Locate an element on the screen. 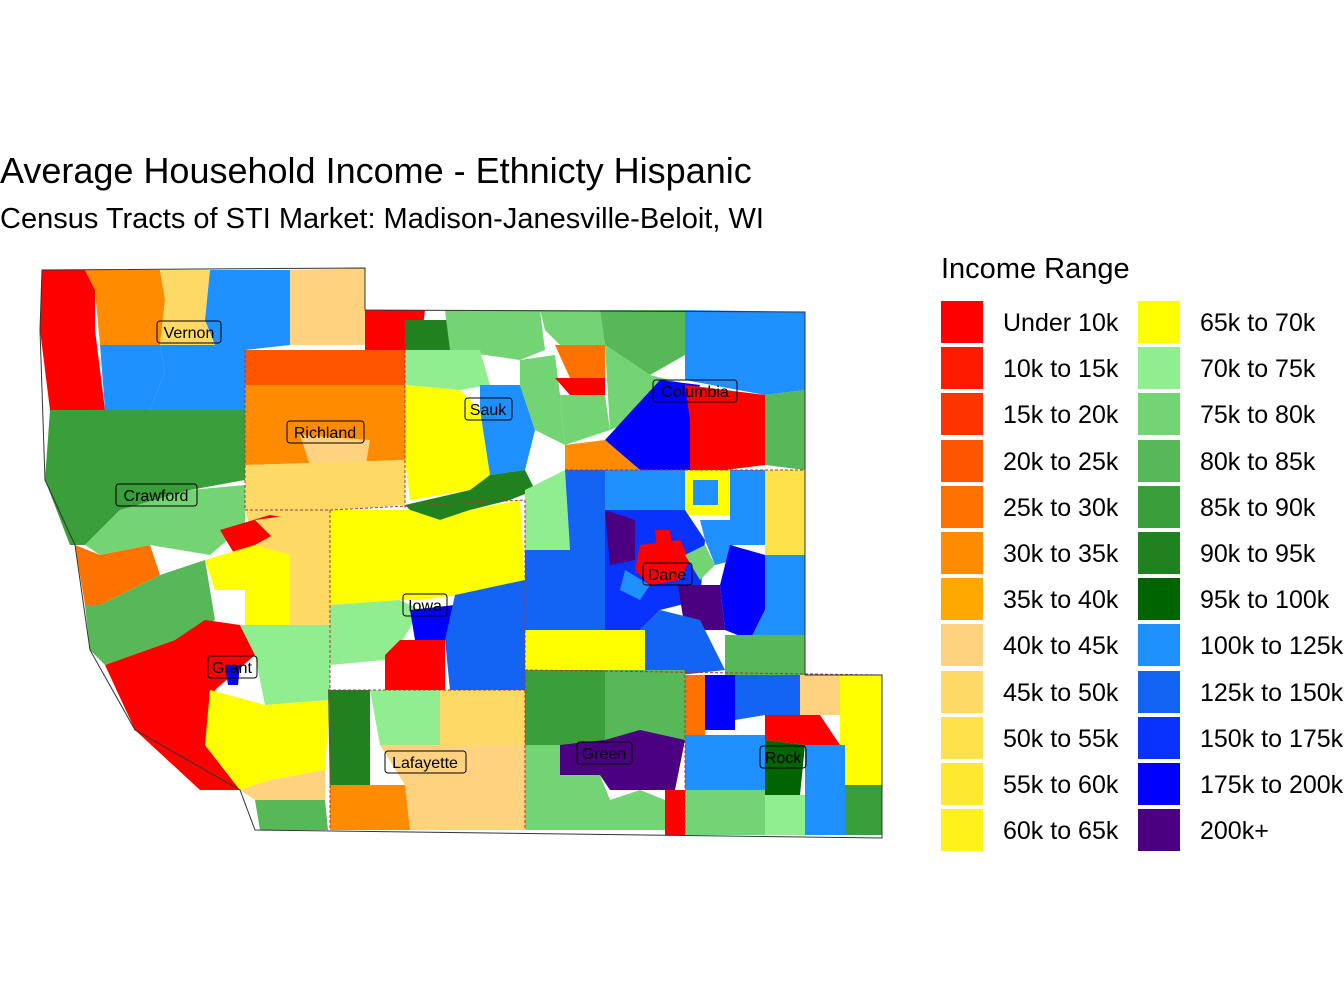  legend-label: 15k to 20k is located at coordinates (1061, 415).